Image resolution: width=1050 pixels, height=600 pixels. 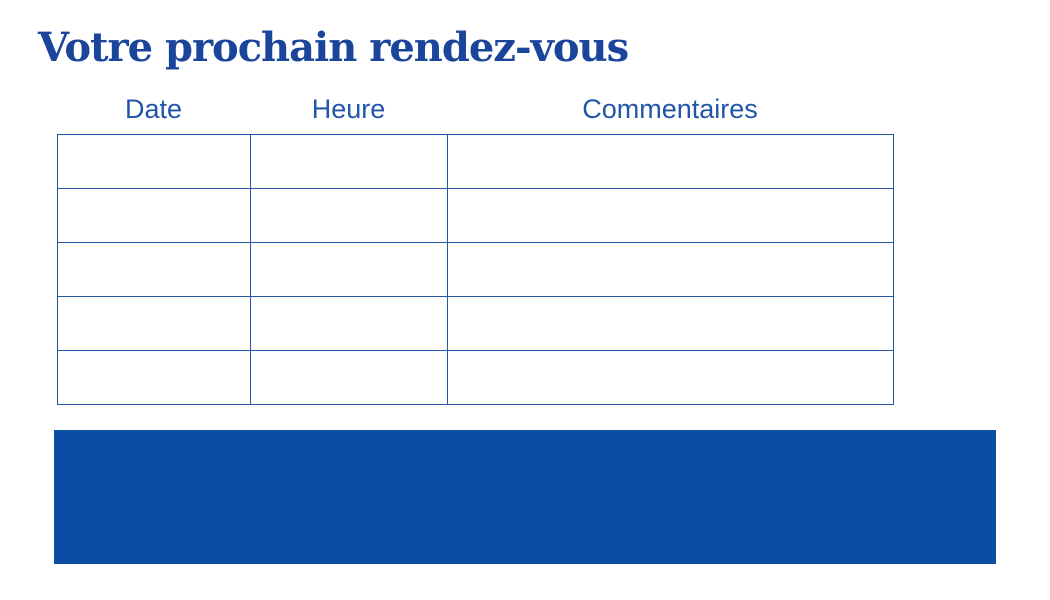 I want to click on page-title: Votre prochain rendez-vous, so click(x=333, y=47).